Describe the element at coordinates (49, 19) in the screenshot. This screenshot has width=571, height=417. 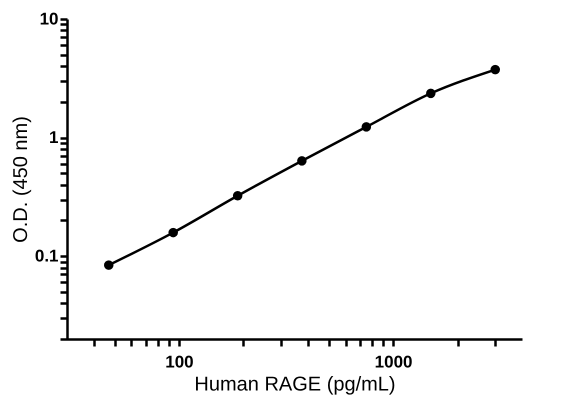
I see `y-tick-label: 10` at that location.